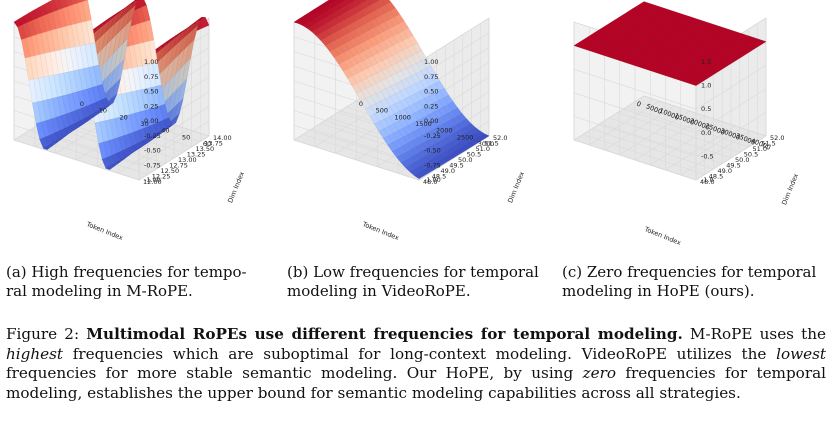  Describe the element at coordinates (205, 149) in the screenshot. I see `y-tick-label: 13.50` at that location.